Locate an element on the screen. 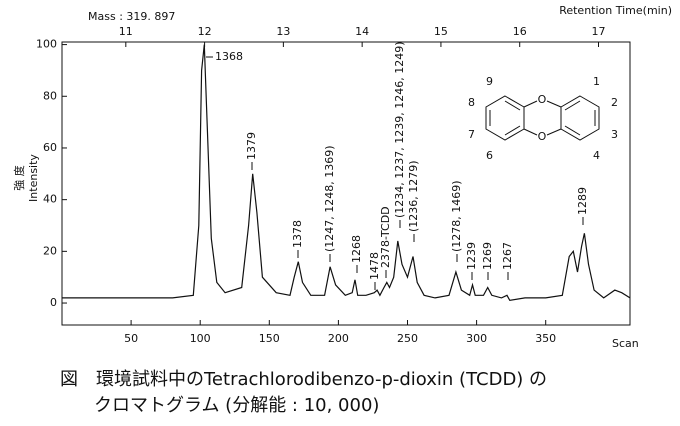 Image resolution: width=680 pixels, height=426 pixels. atom-number: 8 is located at coordinates (471, 102).